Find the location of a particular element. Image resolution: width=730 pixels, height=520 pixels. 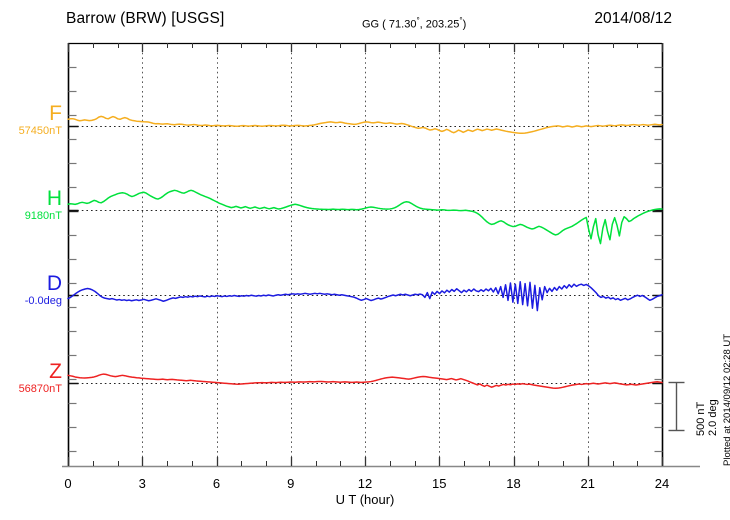

component-baseline-z: 56870nT is located at coordinates (40, 389).